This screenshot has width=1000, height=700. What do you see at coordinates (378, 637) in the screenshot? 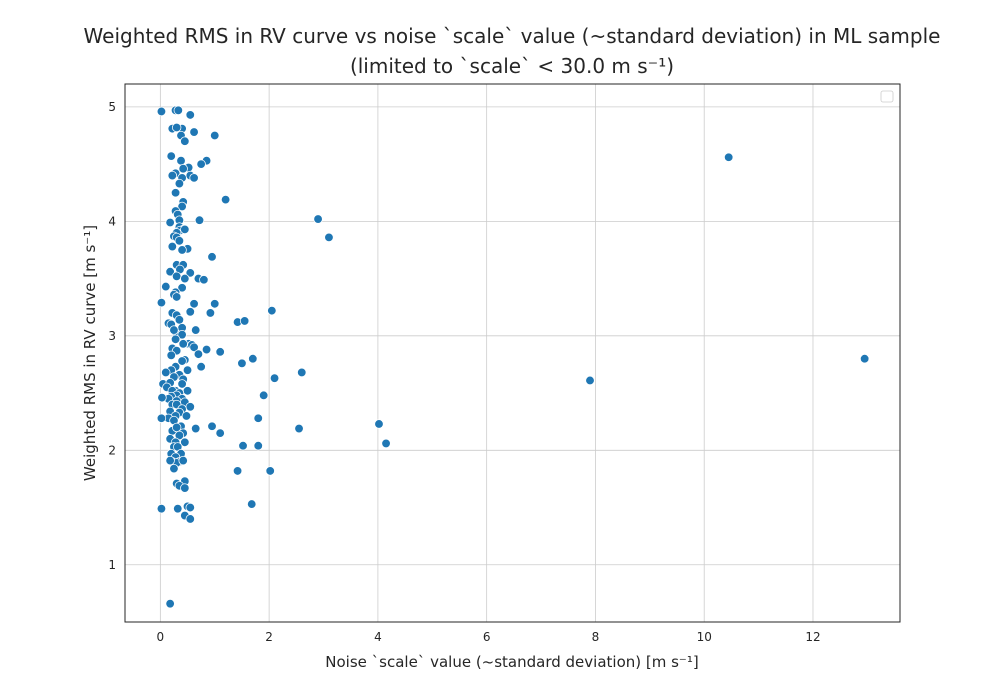
I see `x-tick-label: 4` at bounding box center [378, 637].